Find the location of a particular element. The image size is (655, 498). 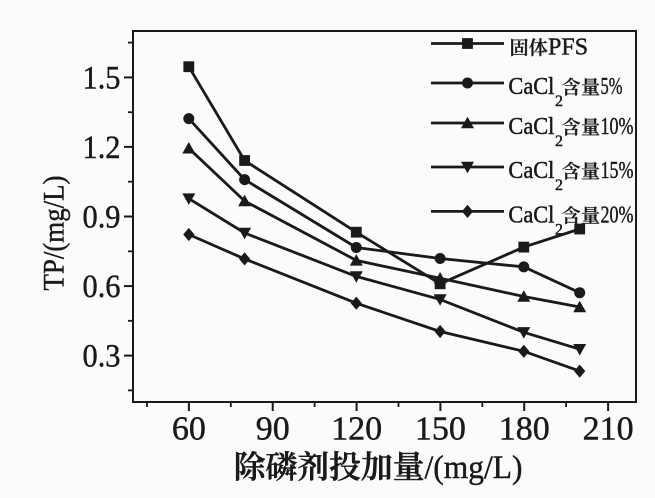

svg-text: 10% is located at coordinates (617, 127).